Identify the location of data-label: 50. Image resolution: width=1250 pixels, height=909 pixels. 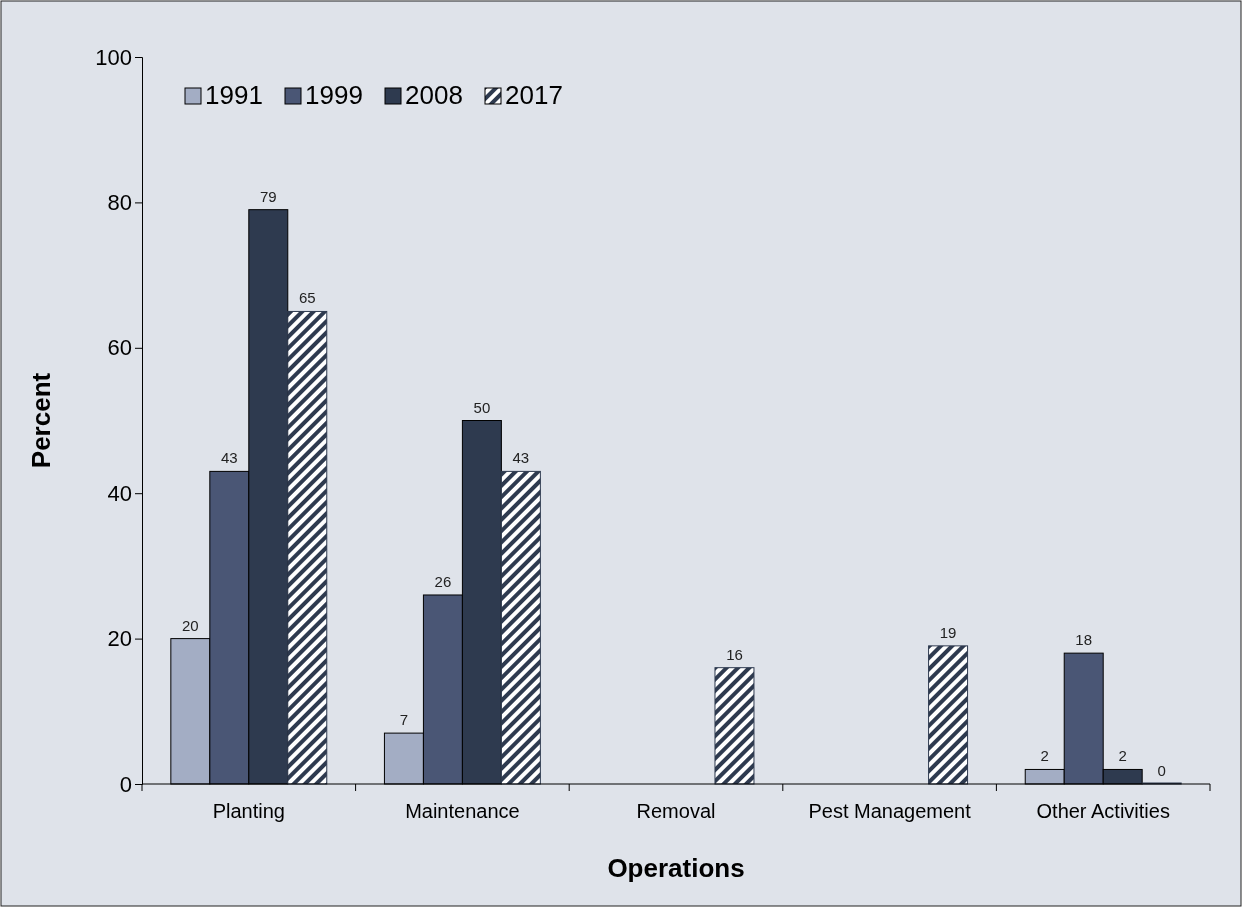
(482, 407).